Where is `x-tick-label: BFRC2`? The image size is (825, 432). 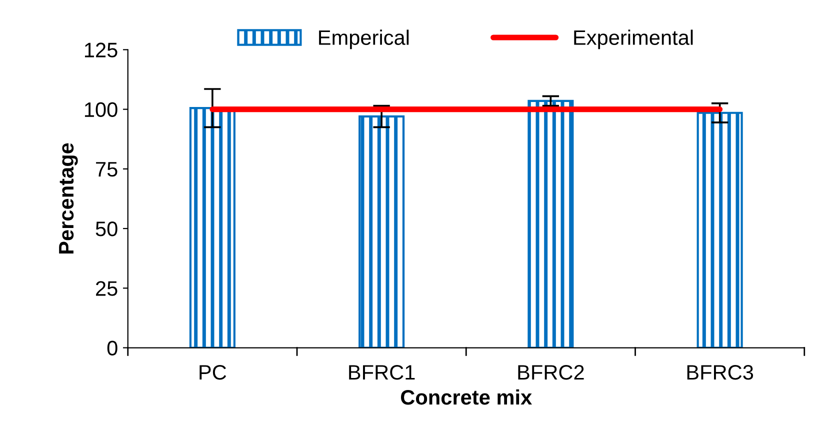 x-tick-label: BFRC2 is located at coordinates (551, 372).